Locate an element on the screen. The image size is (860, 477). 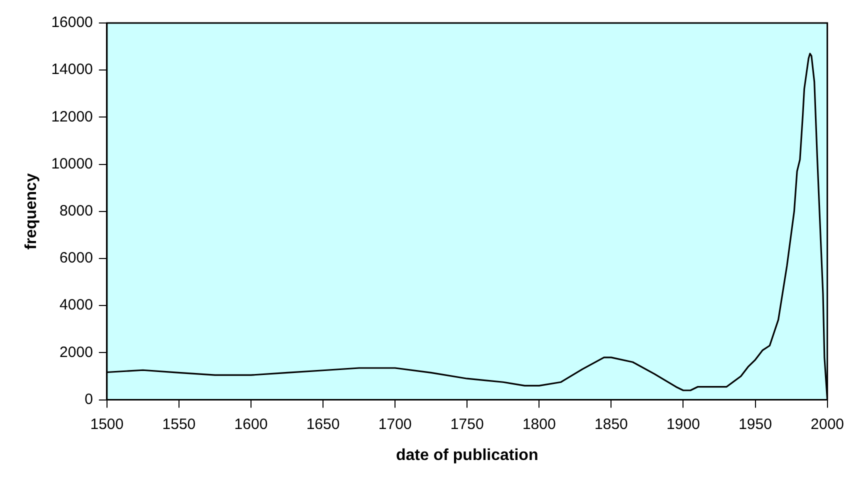
x-tick-label: 1500 is located at coordinates (107, 424).